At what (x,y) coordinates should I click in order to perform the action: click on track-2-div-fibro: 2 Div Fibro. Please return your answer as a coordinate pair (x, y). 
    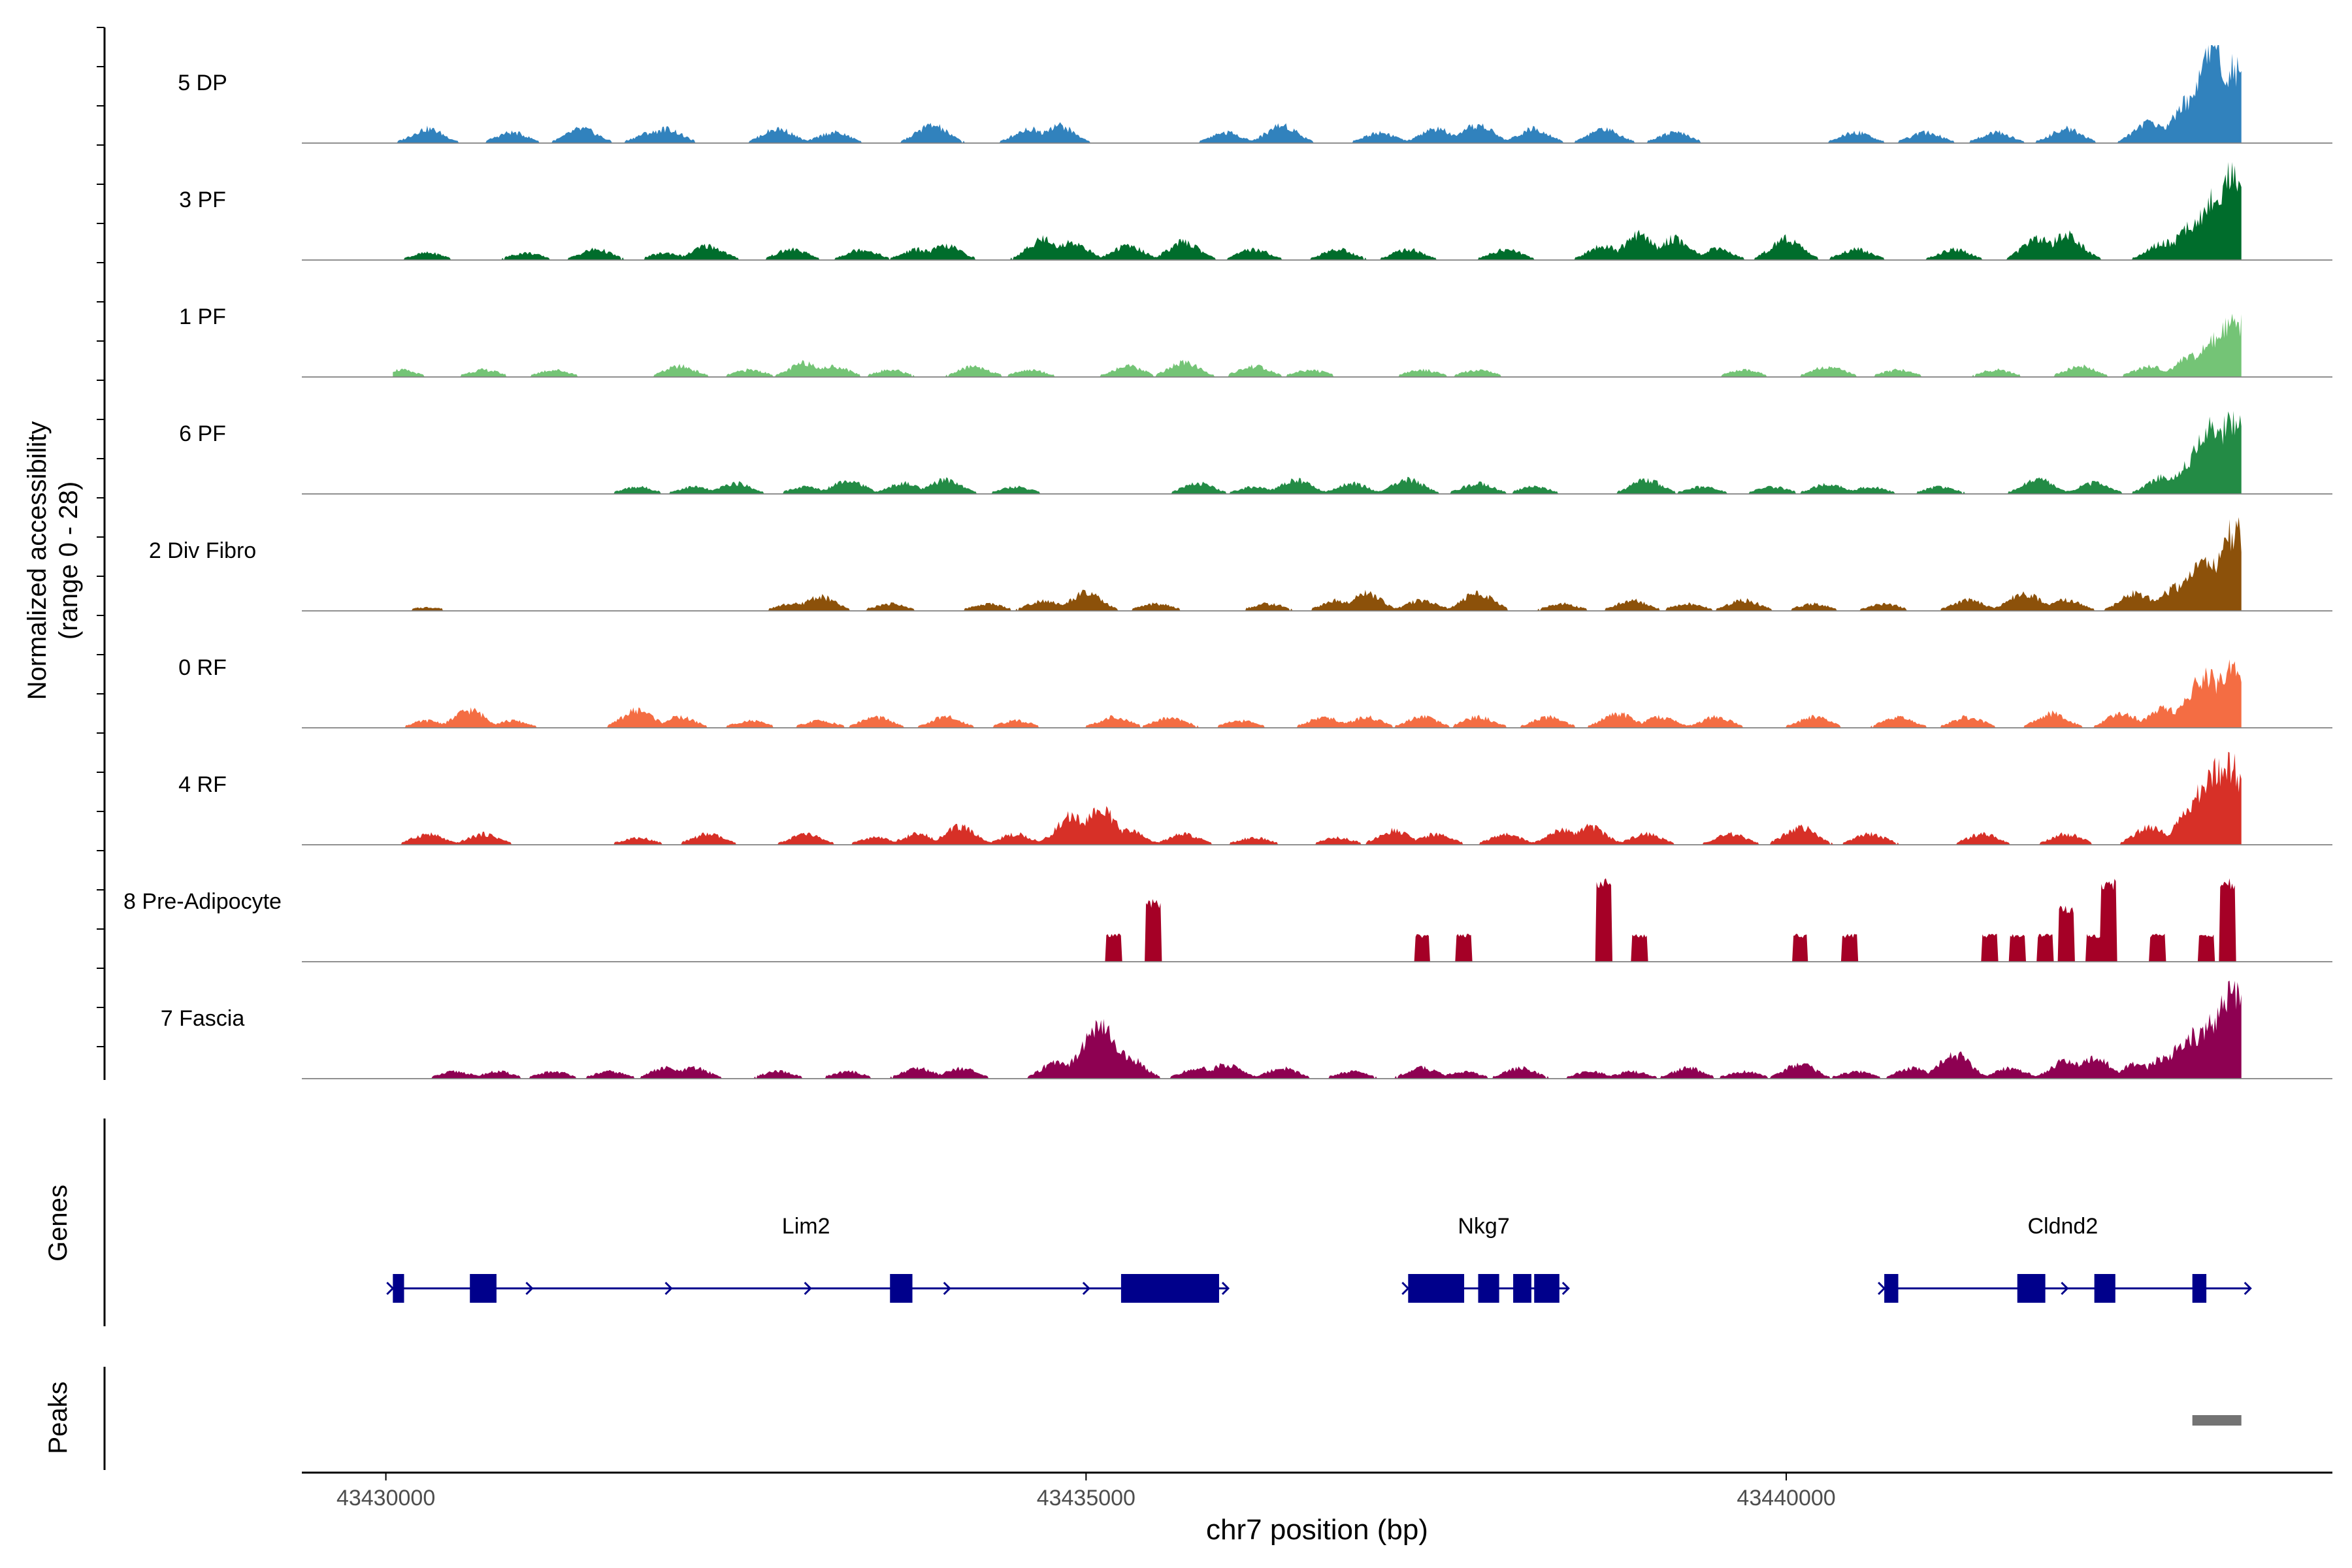
    Looking at the image, I should click on (1240, 564).